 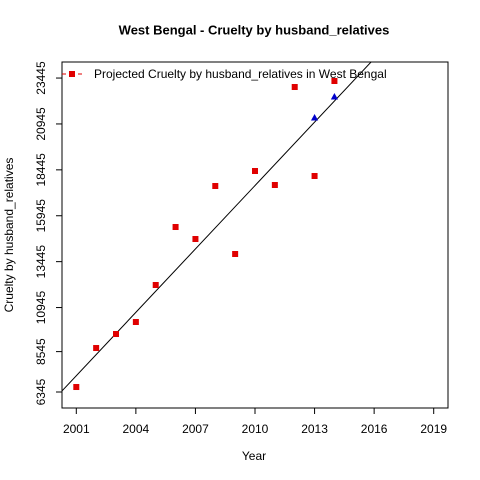 I want to click on y-tick-label: 13445, so click(x=41, y=262).